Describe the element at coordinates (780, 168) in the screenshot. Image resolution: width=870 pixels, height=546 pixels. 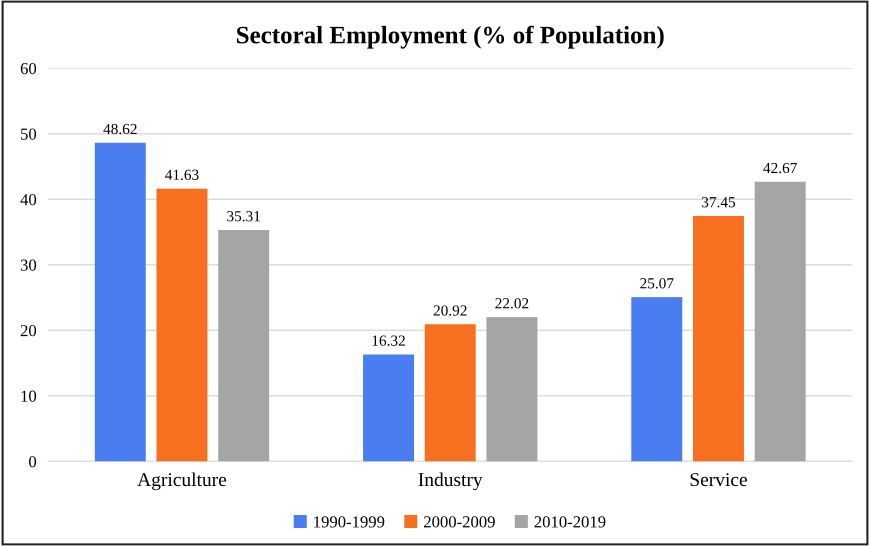
I see `data-label: 42.67` at that location.